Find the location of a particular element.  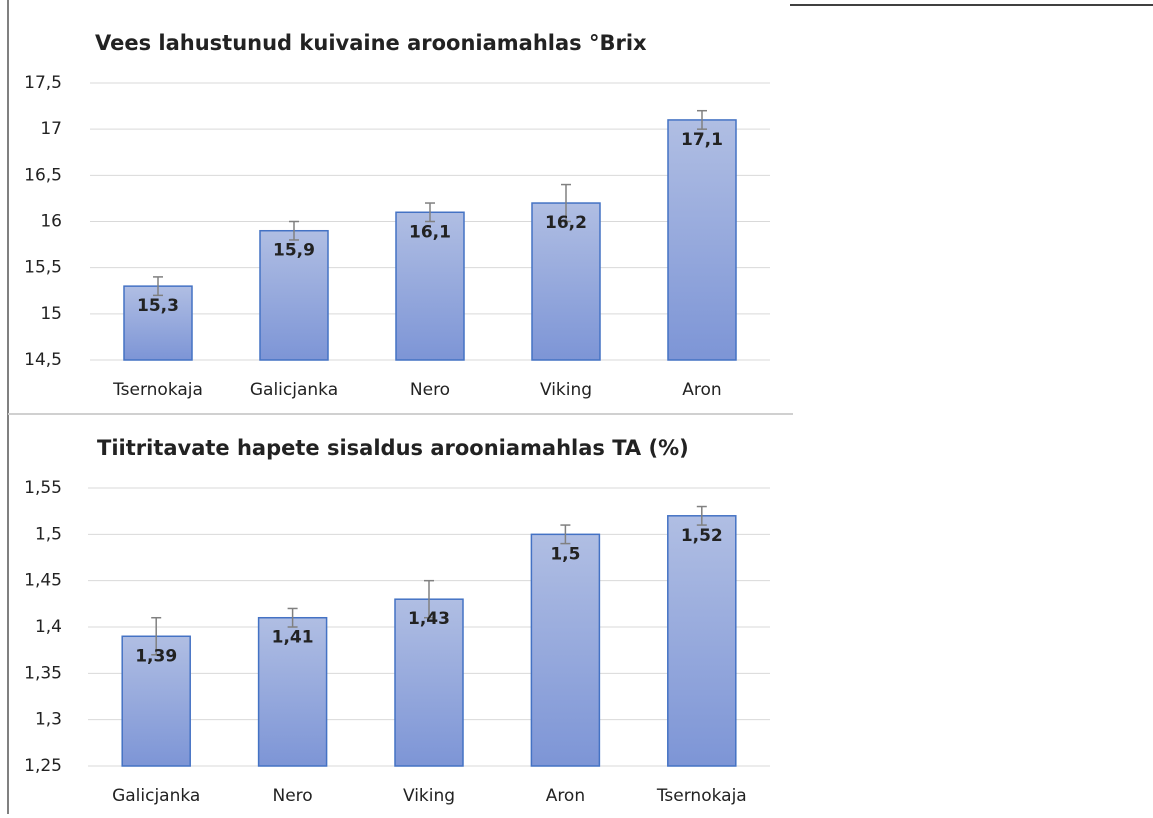

y-tick-label: 14,5 is located at coordinates (43, 360).